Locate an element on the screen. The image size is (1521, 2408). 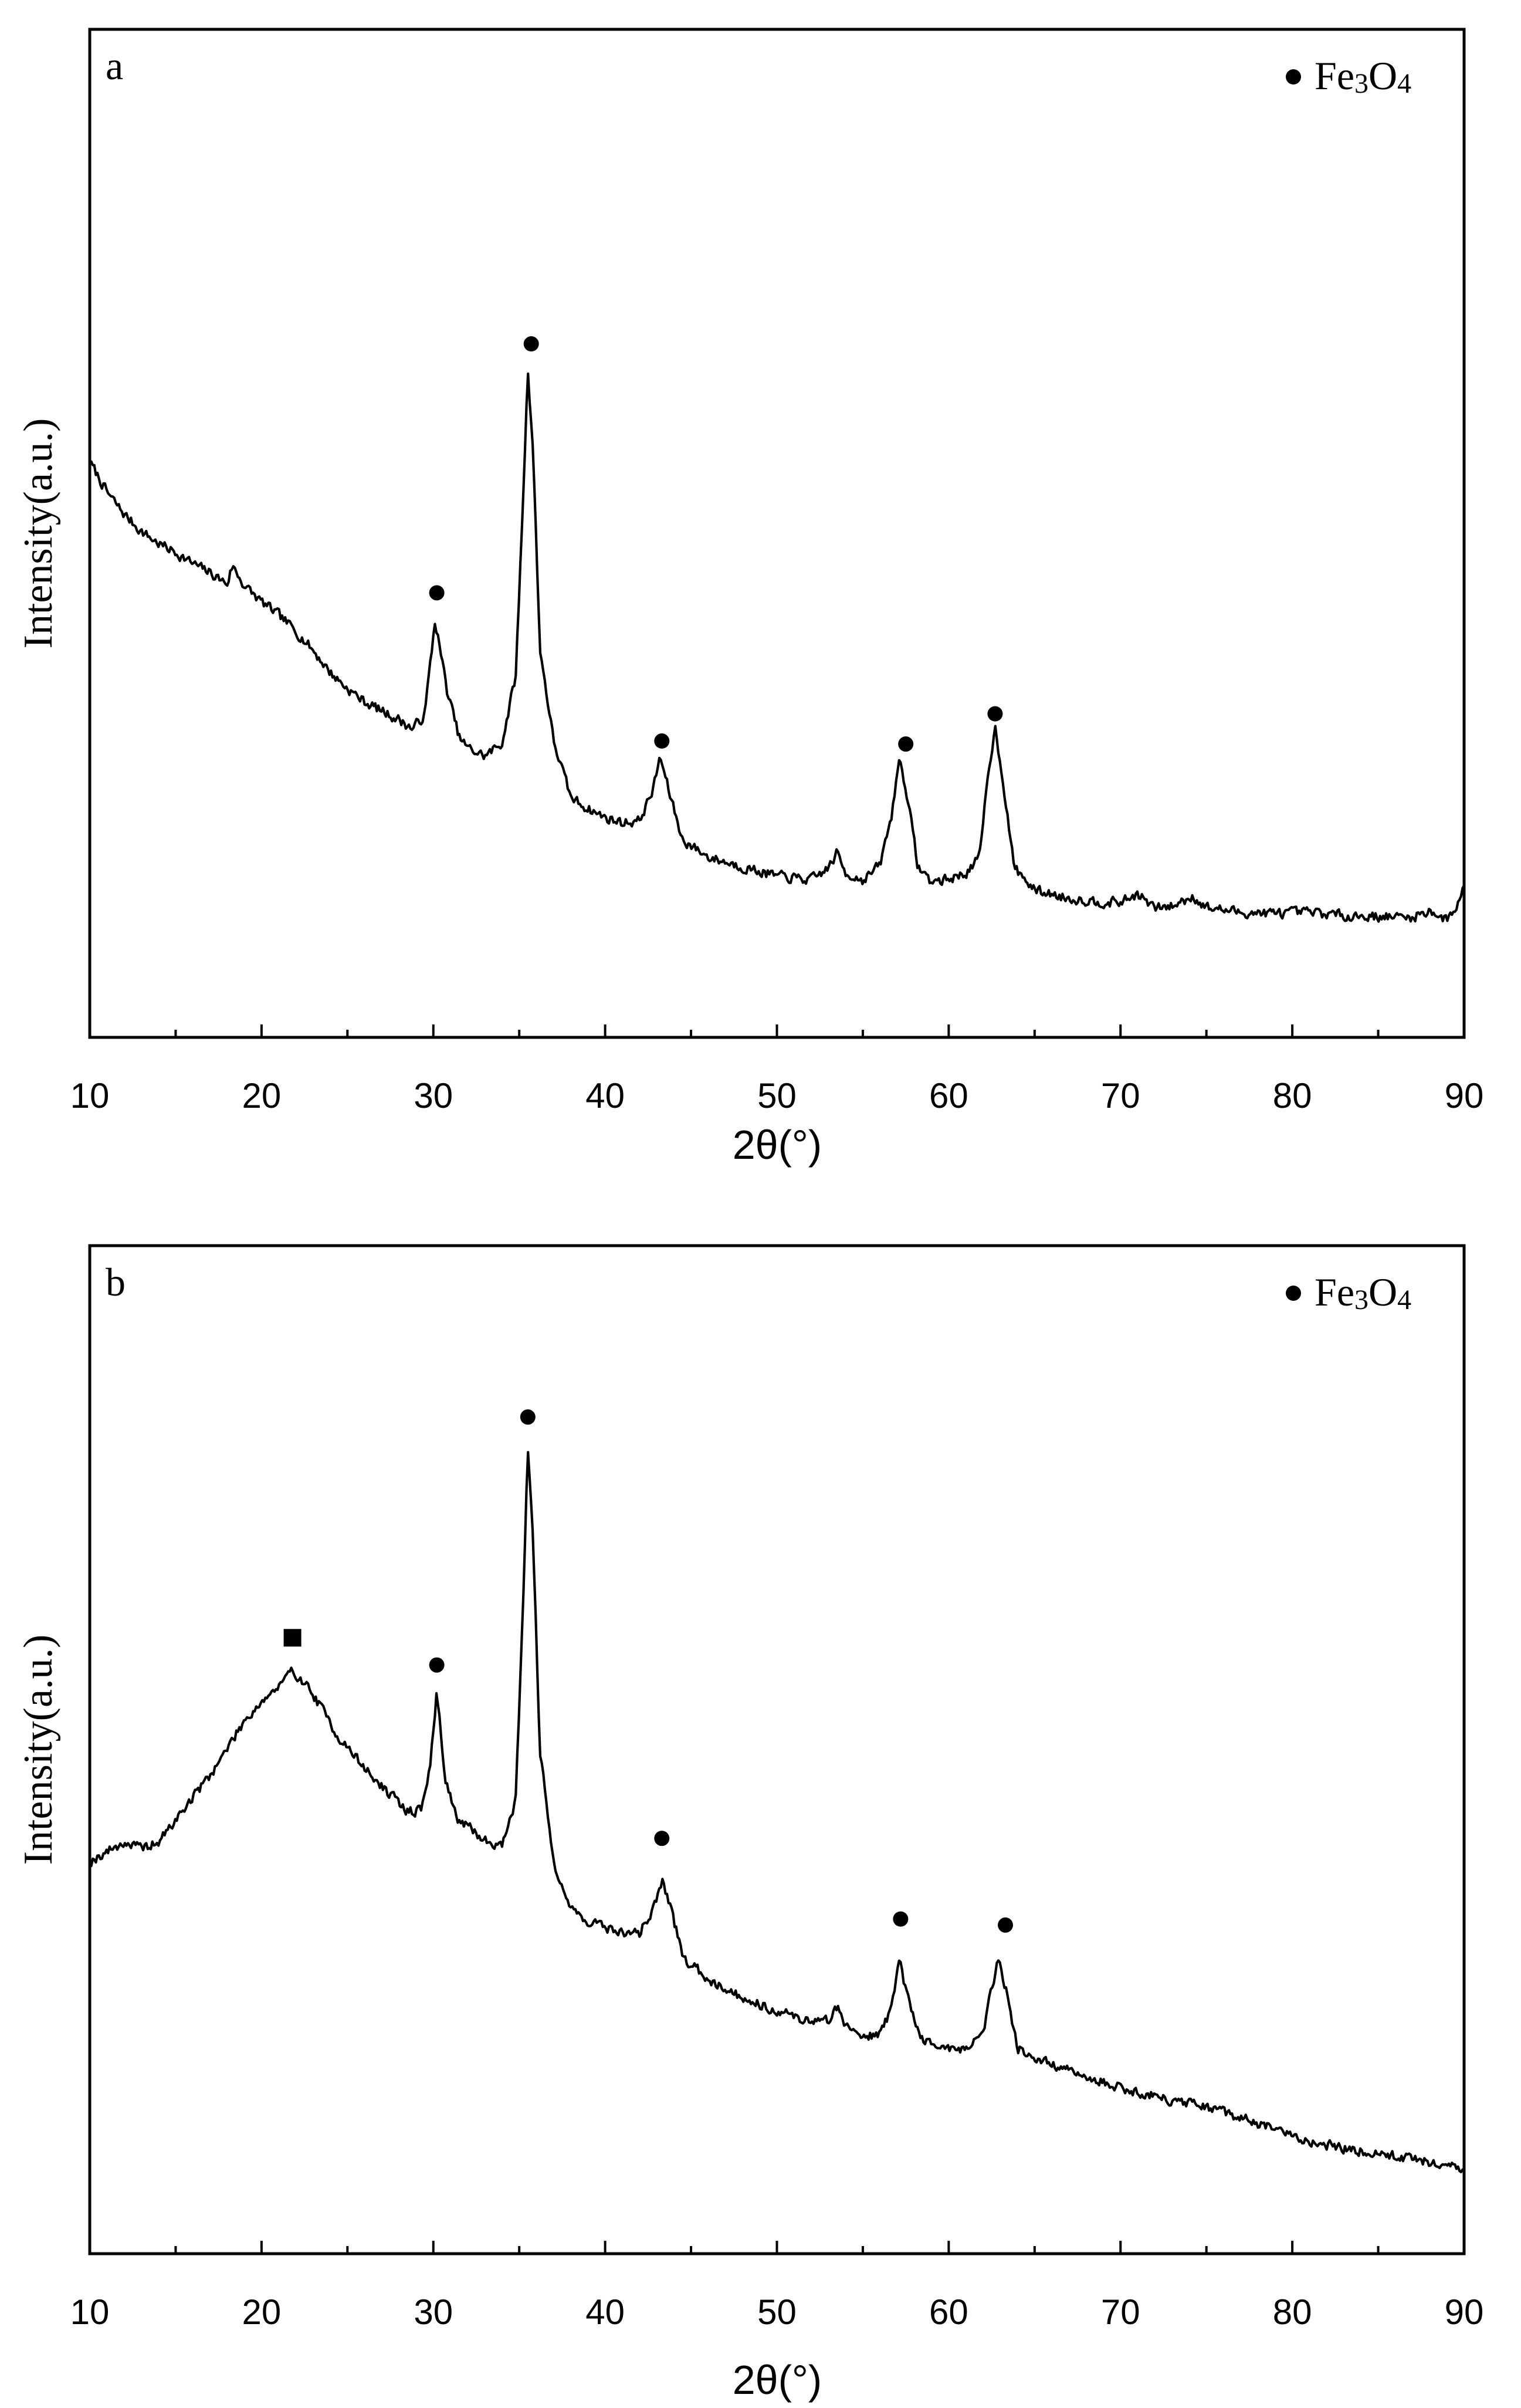
panel-b-x-axis: 10 20 30 40 50 60 70 80 90 is located at coordinates (777, 2286).